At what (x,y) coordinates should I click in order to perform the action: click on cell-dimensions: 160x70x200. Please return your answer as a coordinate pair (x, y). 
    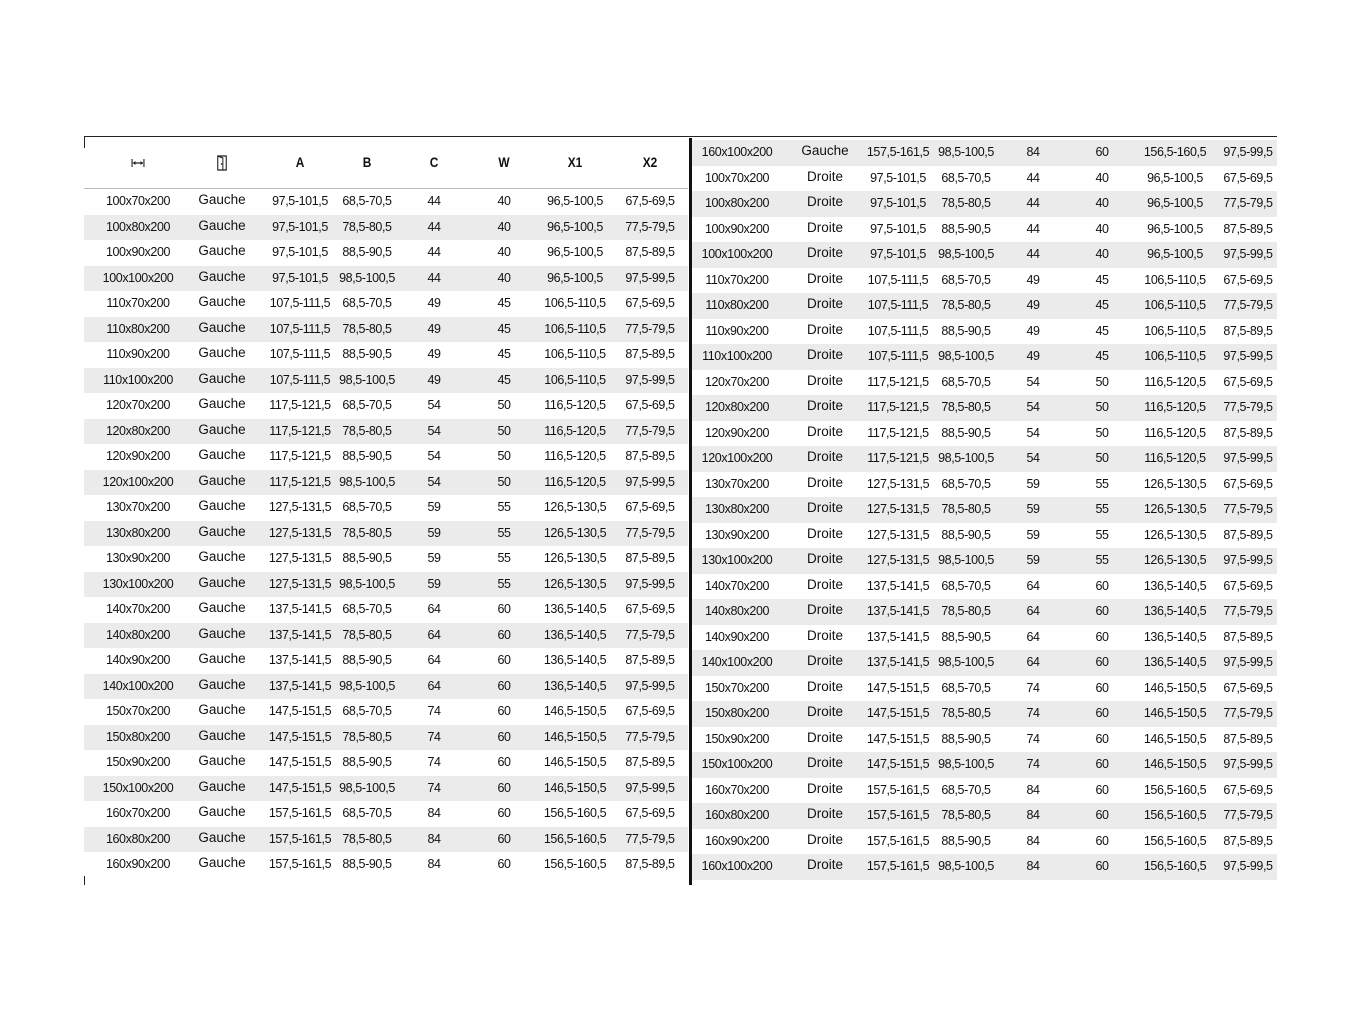
    Looking at the image, I should click on (737, 789).